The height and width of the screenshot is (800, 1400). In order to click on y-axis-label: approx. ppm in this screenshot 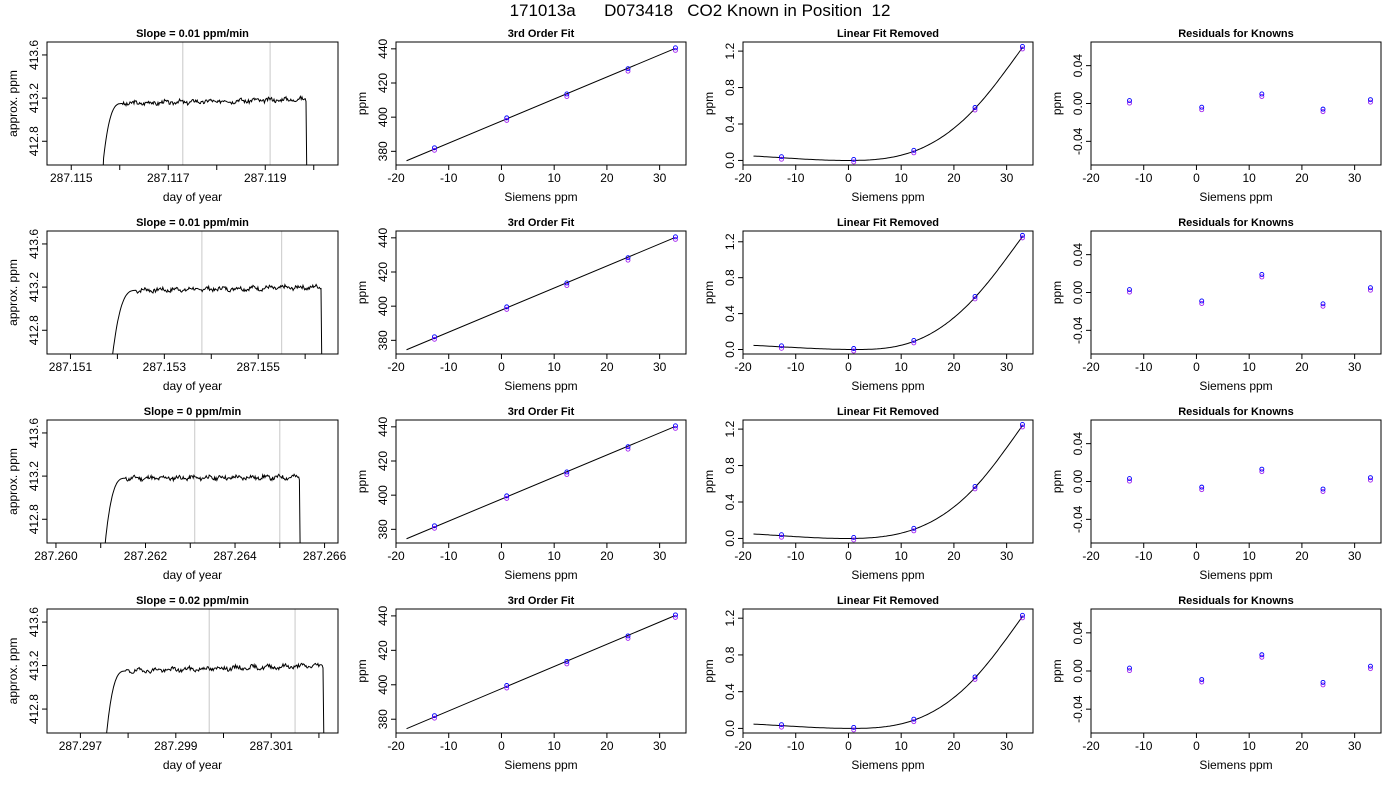, I will do `click(13, 671)`.